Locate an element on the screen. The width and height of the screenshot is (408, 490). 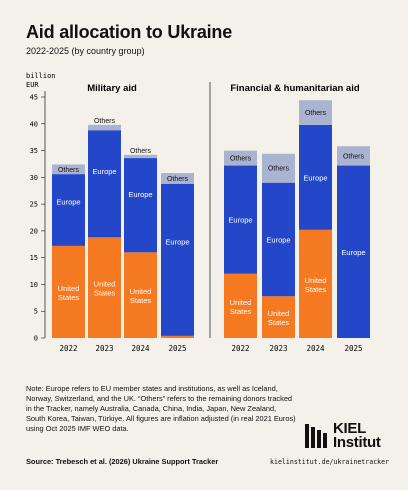
y-tick-label: 25 is located at coordinates (34, 205).